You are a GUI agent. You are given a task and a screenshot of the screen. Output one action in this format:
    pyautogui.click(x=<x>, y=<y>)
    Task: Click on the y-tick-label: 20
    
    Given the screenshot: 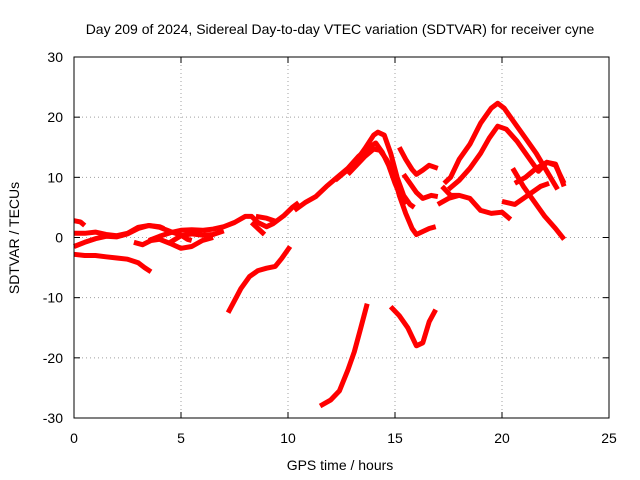 What is the action you would take?
    pyautogui.click(x=55, y=117)
    